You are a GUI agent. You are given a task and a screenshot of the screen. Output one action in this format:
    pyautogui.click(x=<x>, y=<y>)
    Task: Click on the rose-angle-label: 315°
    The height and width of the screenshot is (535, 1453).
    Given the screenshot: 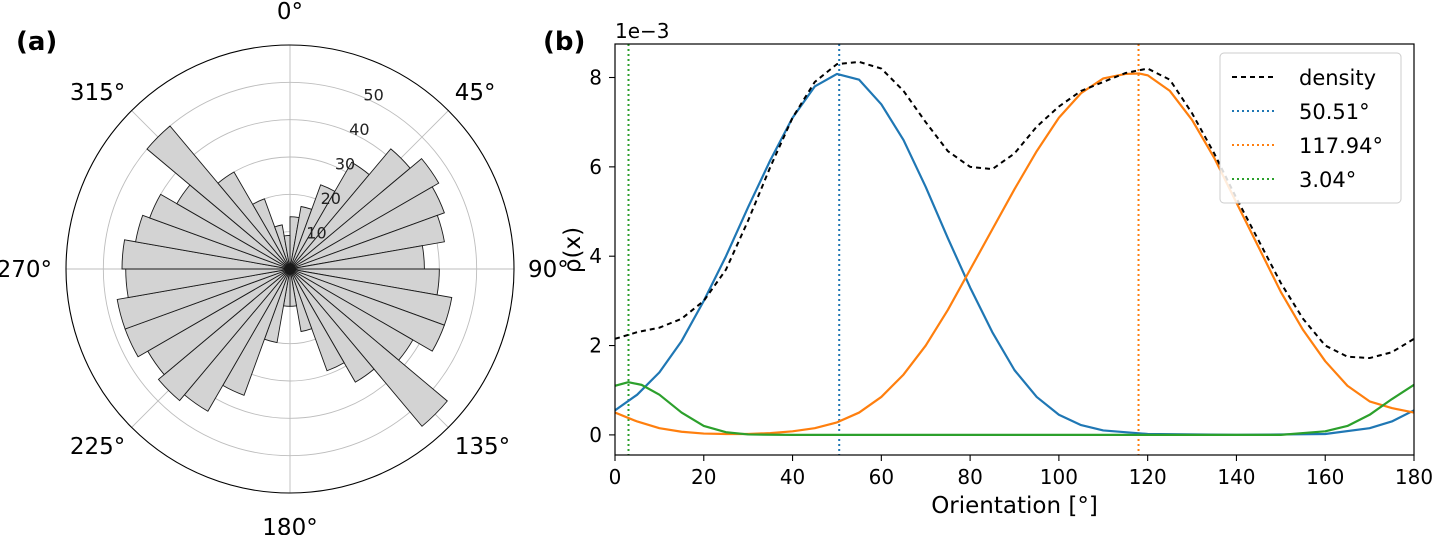 What is the action you would take?
    pyautogui.click(x=97, y=93)
    